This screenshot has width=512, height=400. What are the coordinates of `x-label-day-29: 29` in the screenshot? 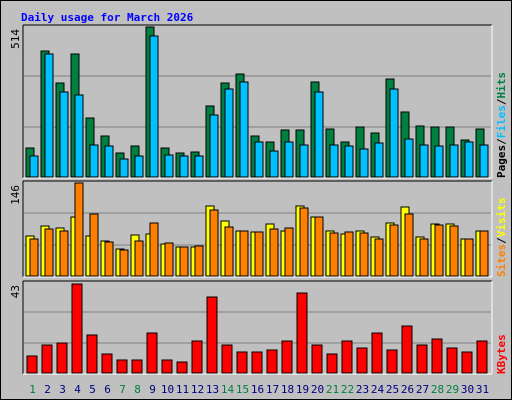 It's located at (452, 389).